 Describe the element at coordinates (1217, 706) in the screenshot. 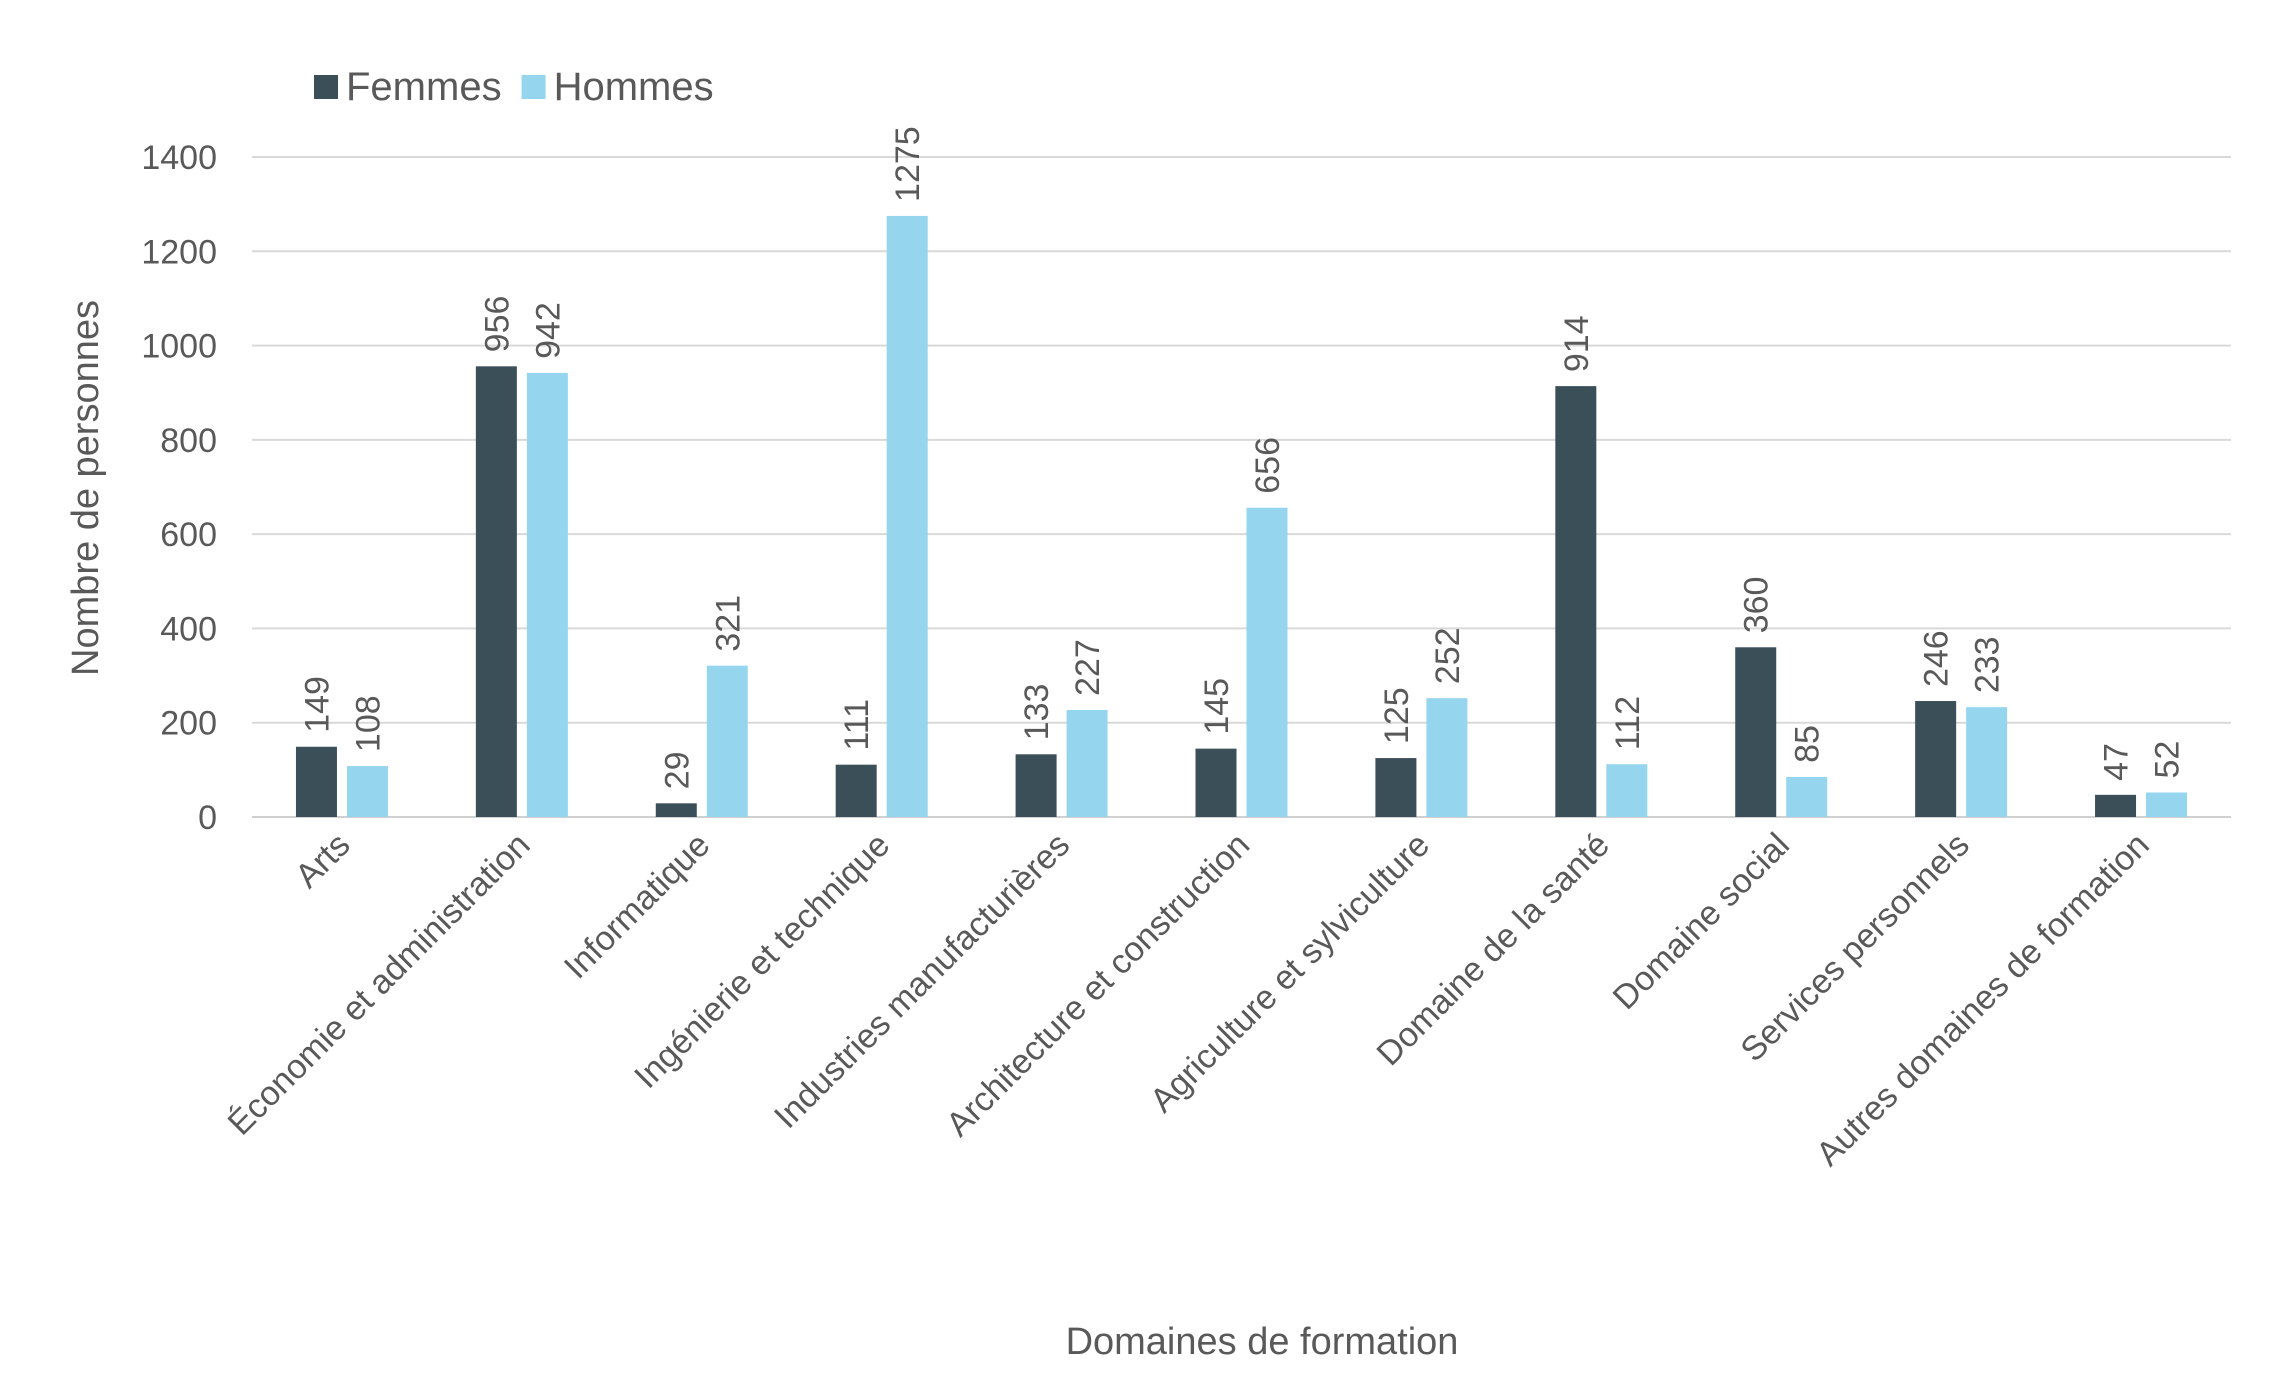

I see `data-label: 145` at that location.